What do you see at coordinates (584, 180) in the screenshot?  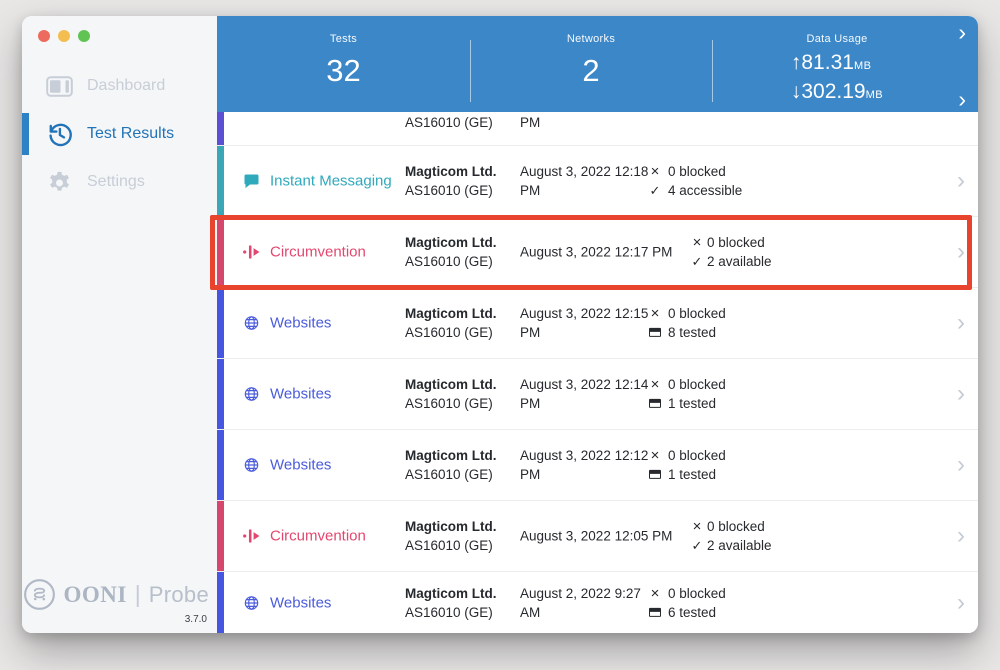 I see `test-date: August 3, 2022 12:18 PM` at bounding box center [584, 180].